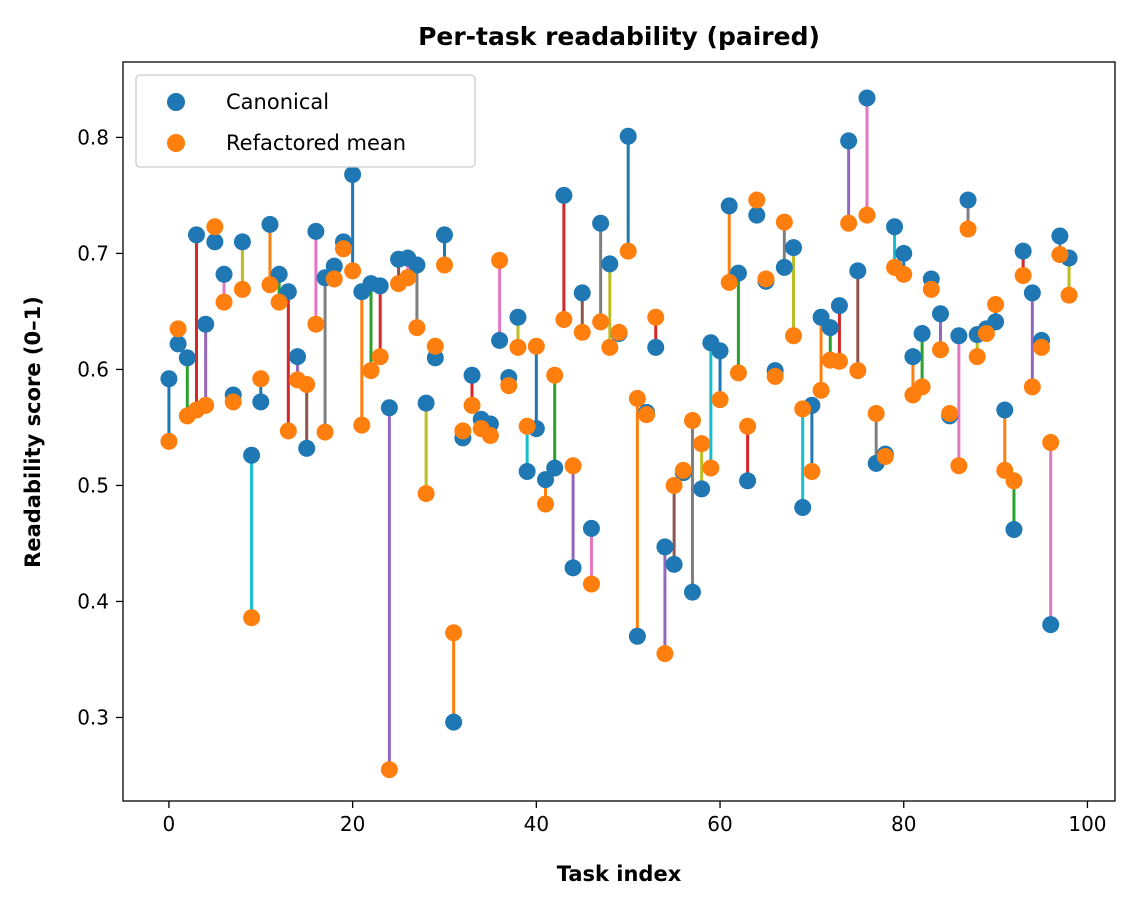  I want to click on x-tick-label: 20, so click(352, 824).